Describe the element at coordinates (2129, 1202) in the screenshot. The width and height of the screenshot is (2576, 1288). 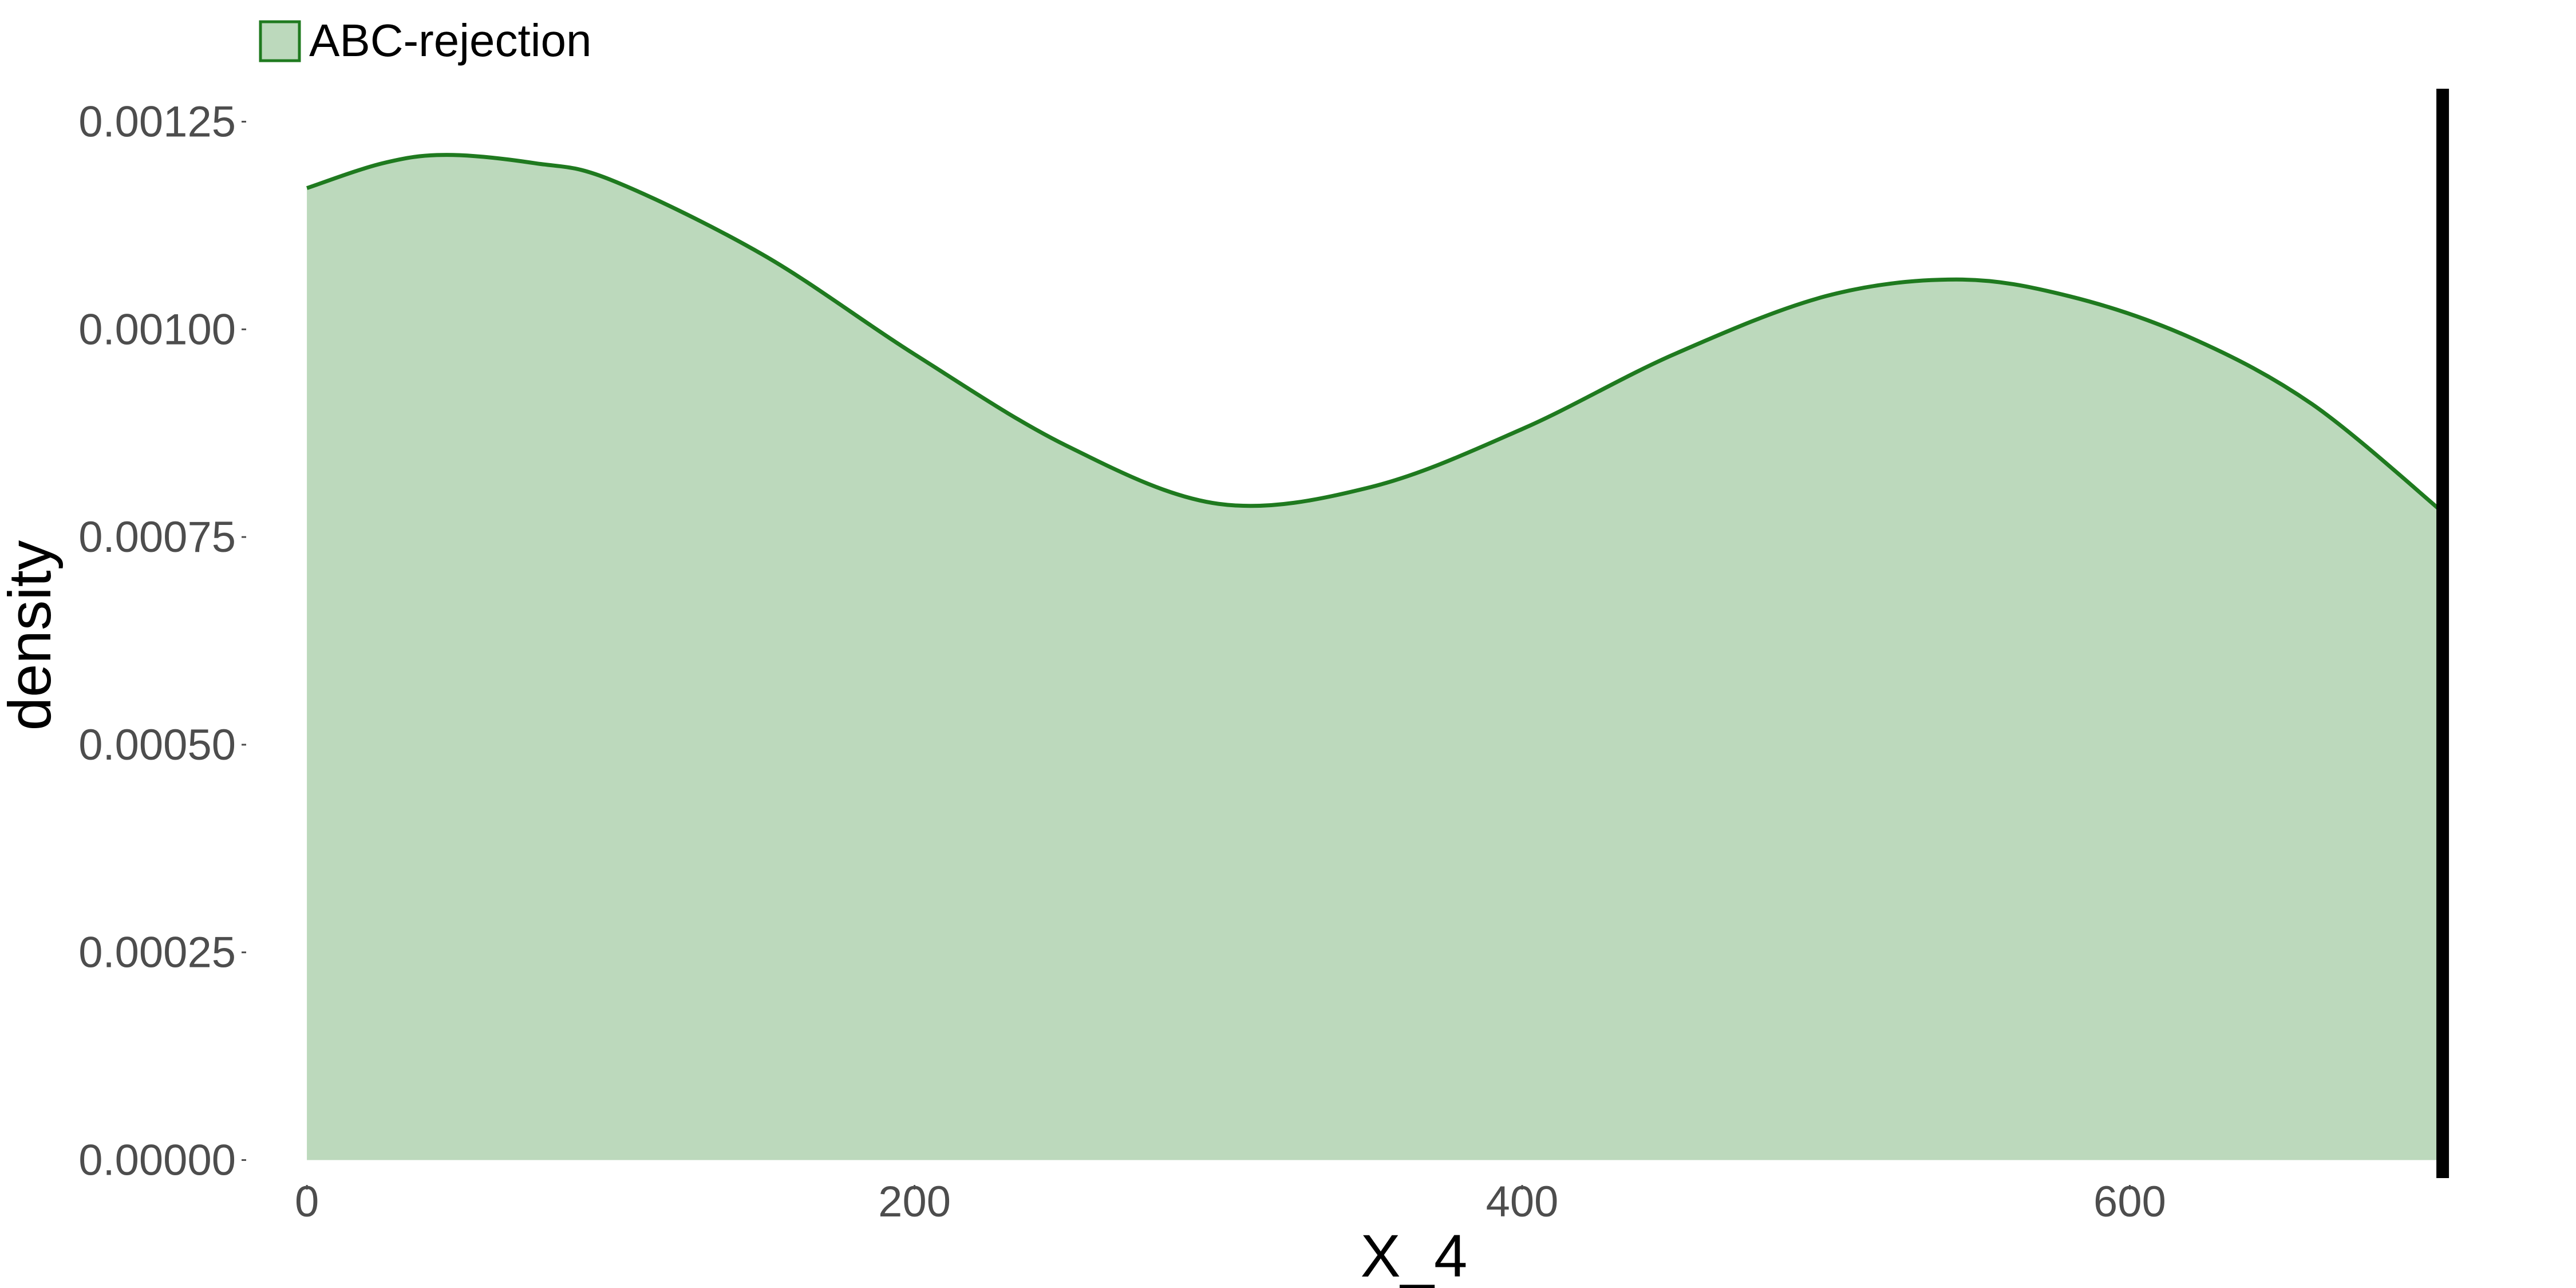
I see `x-tick-label: 600` at that location.